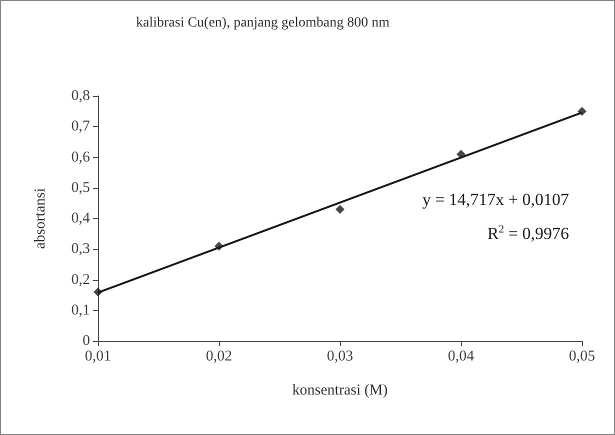 This screenshot has height=435, width=615. Describe the element at coordinates (80, 157) in the screenshot. I see `y-tick-label: 0,6` at that location.